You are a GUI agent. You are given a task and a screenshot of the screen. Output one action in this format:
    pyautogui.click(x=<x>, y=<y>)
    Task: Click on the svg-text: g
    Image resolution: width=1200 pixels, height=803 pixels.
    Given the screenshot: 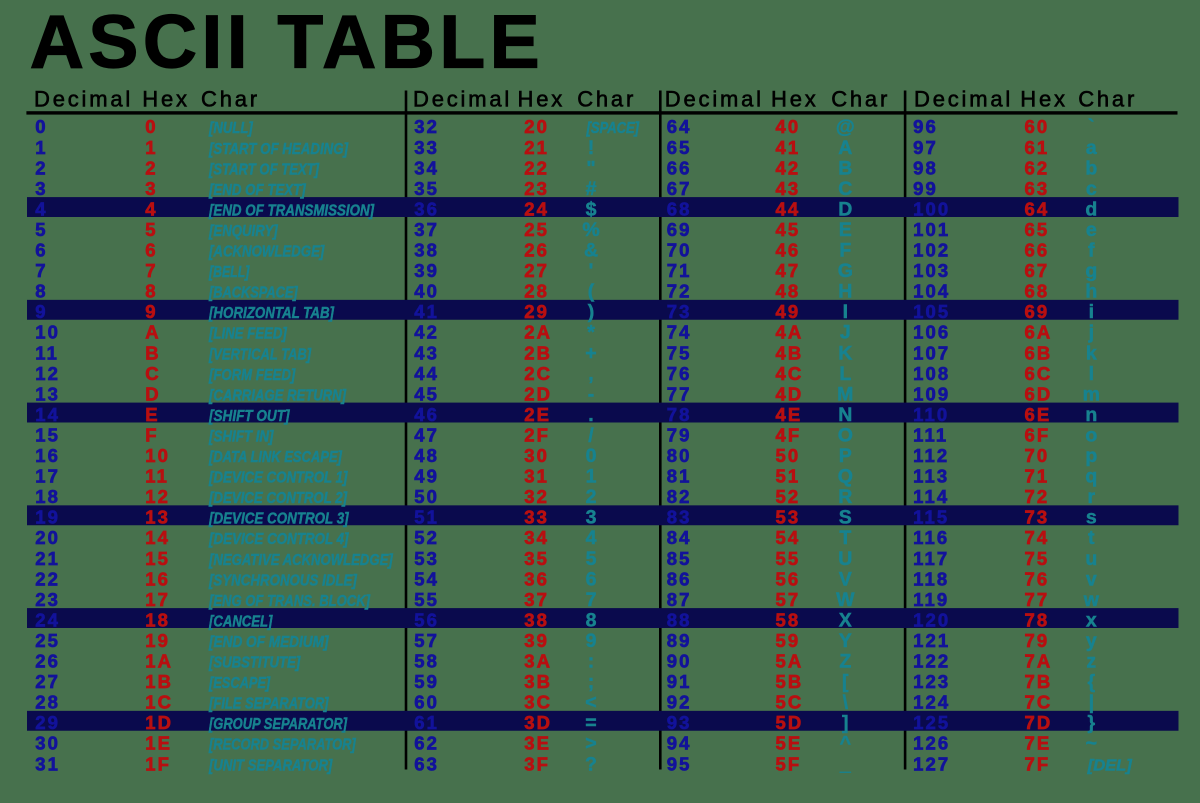 What is the action you would take?
    pyautogui.click(x=1091, y=271)
    